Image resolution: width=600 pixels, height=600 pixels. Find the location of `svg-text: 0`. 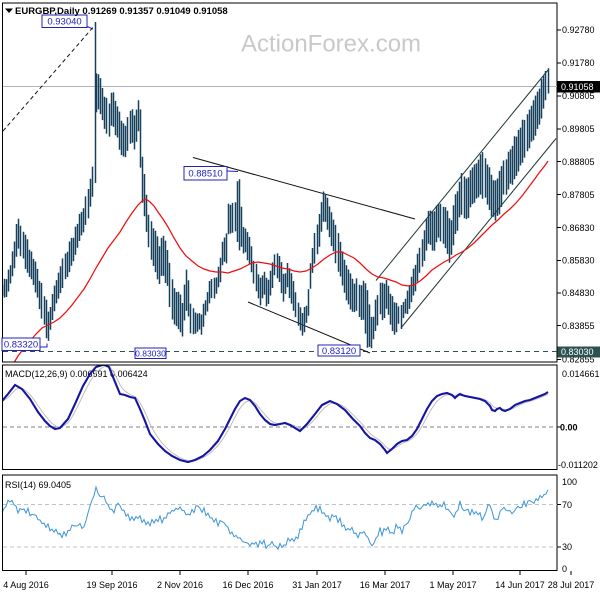

svg-text: 0 is located at coordinates (564, 569).